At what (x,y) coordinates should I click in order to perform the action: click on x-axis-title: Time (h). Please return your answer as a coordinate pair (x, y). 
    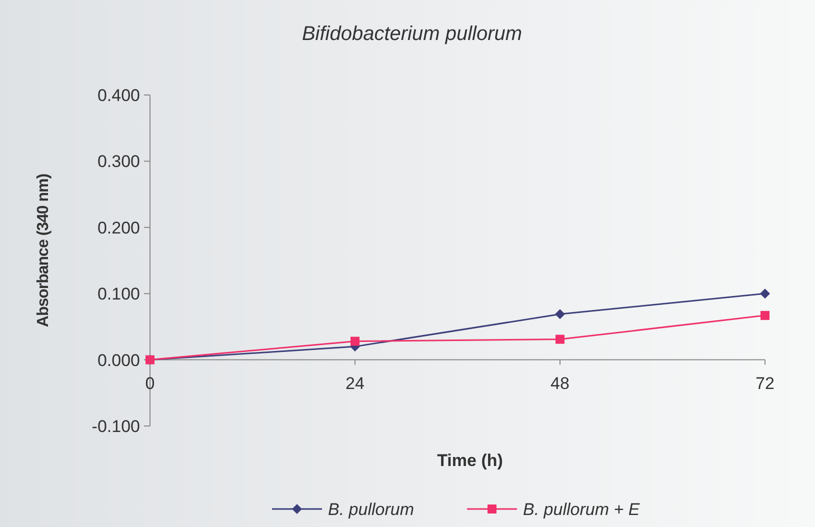
    Looking at the image, I should click on (470, 460).